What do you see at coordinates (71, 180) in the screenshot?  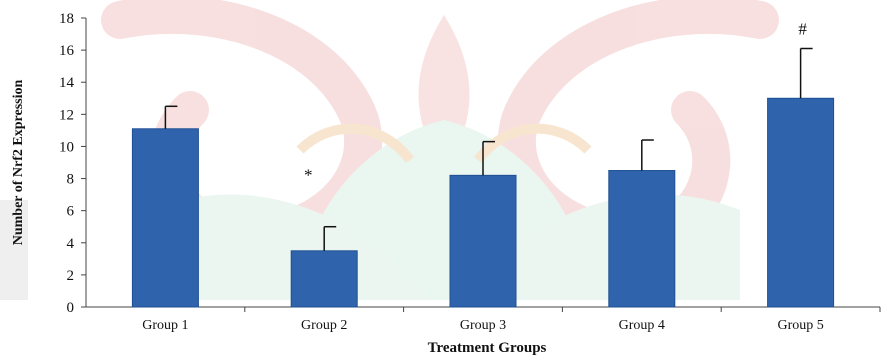 I see `y-tick-label: 8` at bounding box center [71, 180].